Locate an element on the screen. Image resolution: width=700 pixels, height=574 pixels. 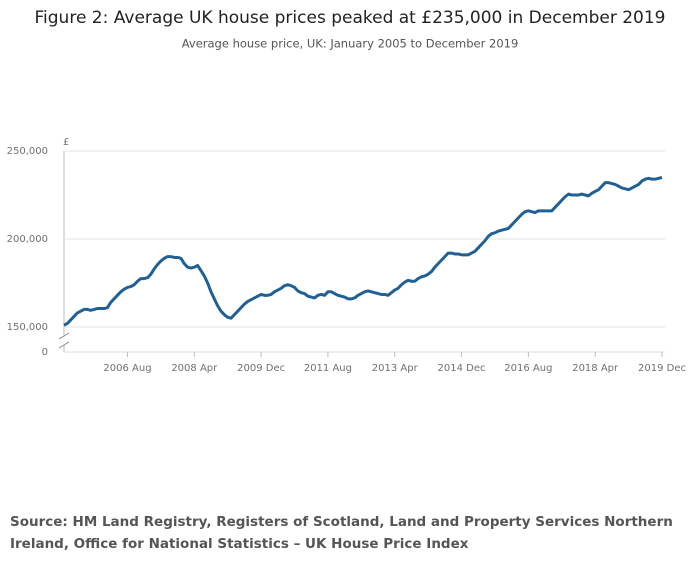
y-tick-label: 150,000 is located at coordinates (27, 327).